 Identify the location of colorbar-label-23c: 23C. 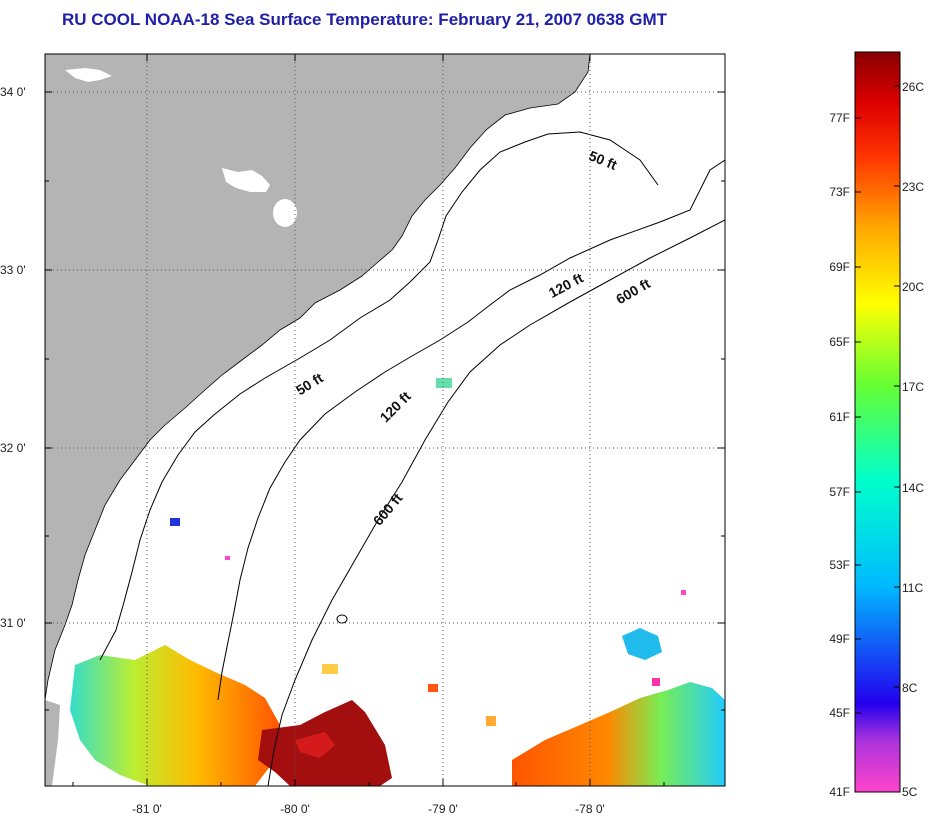
(913, 187).